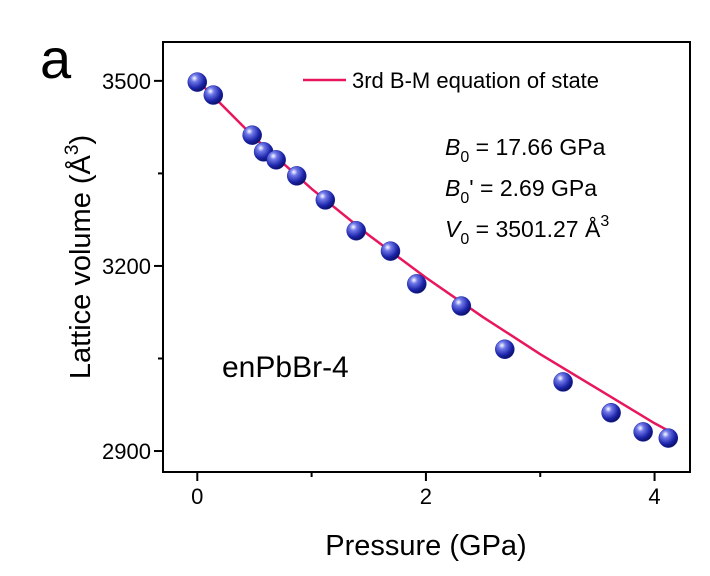  I want to click on panel-label: a, so click(56, 58).